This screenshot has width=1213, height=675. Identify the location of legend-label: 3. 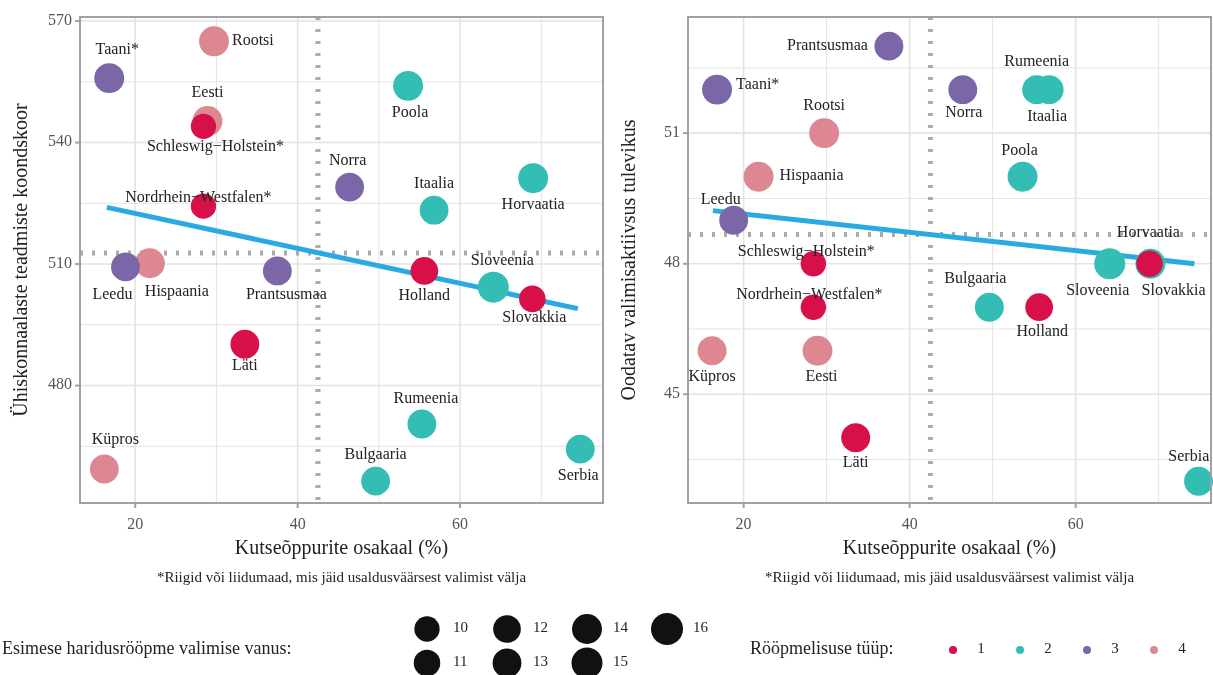
(1115, 648).